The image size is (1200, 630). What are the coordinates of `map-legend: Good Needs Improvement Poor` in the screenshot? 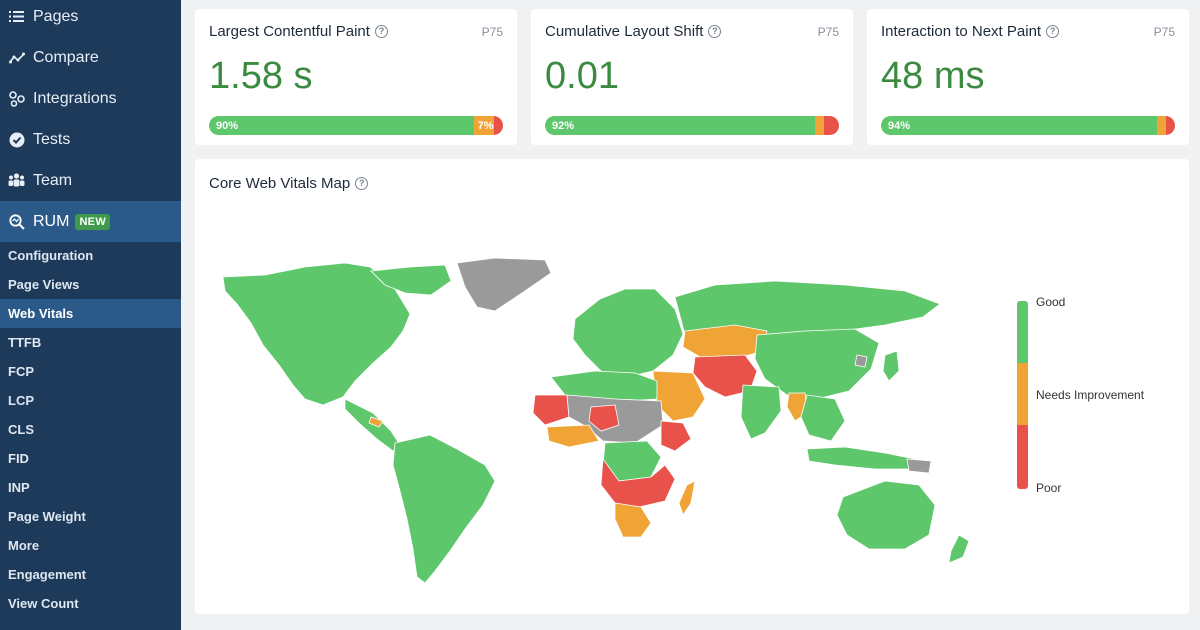 It's located at (1097, 395).